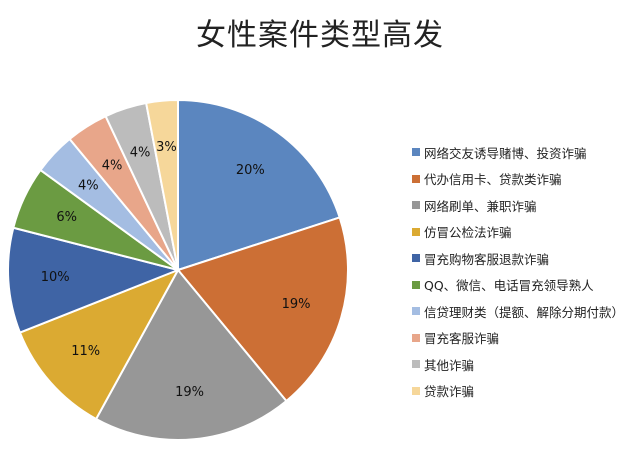 This screenshot has height=456, width=640. I want to click on legend-item-3: 网络刷单、兼职诈骗, so click(518, 205).